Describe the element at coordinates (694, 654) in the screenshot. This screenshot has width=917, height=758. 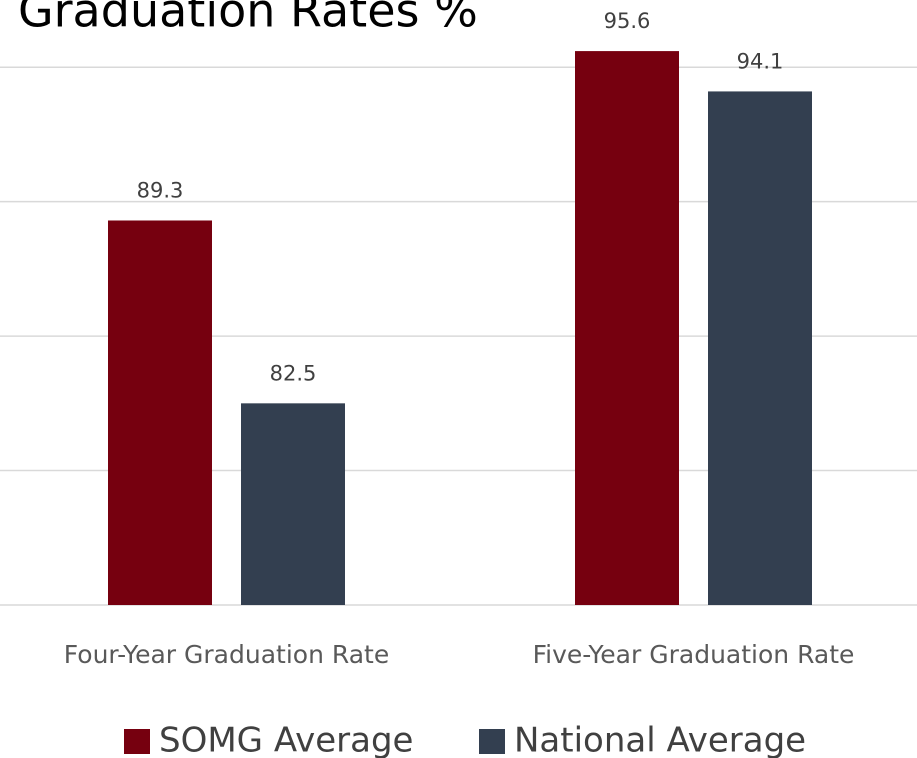
I see `x-tick-label: Five-Year Graduation Rate` at that location.